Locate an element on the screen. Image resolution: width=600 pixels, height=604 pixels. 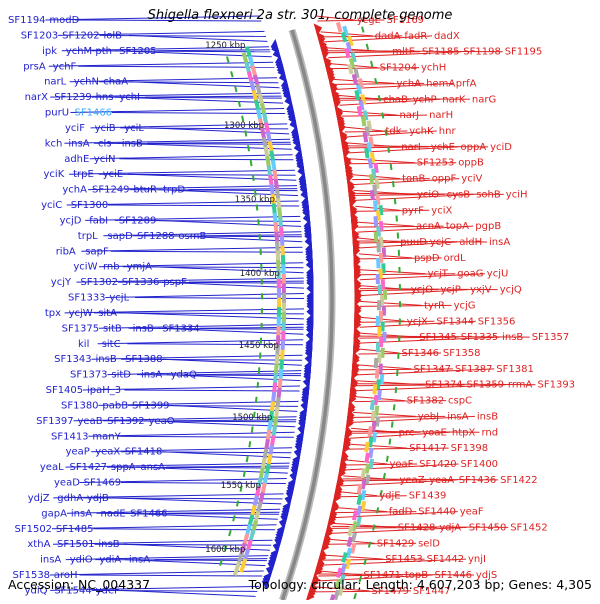
gene-label: ycjX is located at coordinates (417, 321).